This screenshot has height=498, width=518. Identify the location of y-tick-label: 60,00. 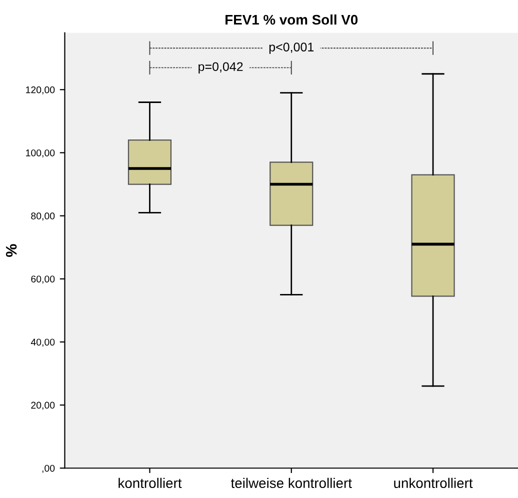
(43, 280).